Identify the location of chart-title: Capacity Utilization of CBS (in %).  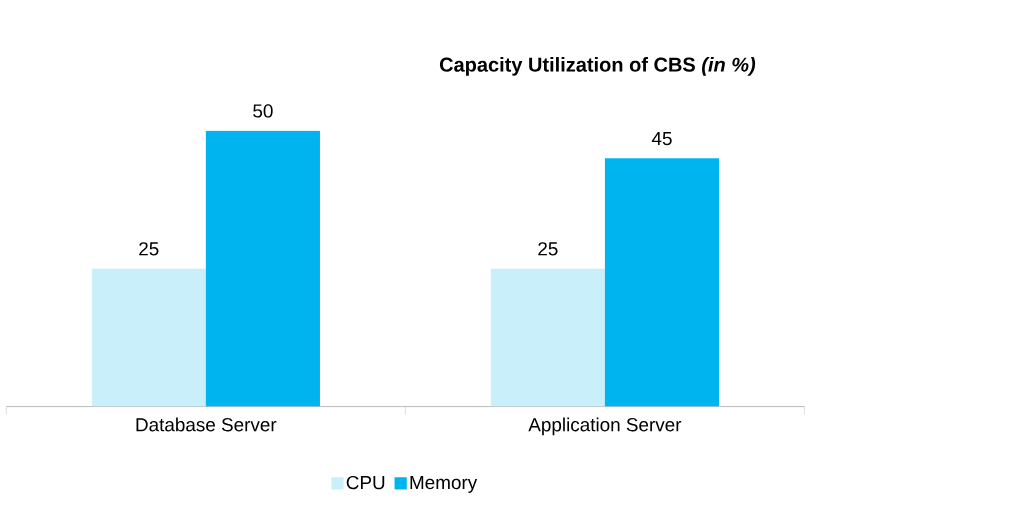
(597, 66).